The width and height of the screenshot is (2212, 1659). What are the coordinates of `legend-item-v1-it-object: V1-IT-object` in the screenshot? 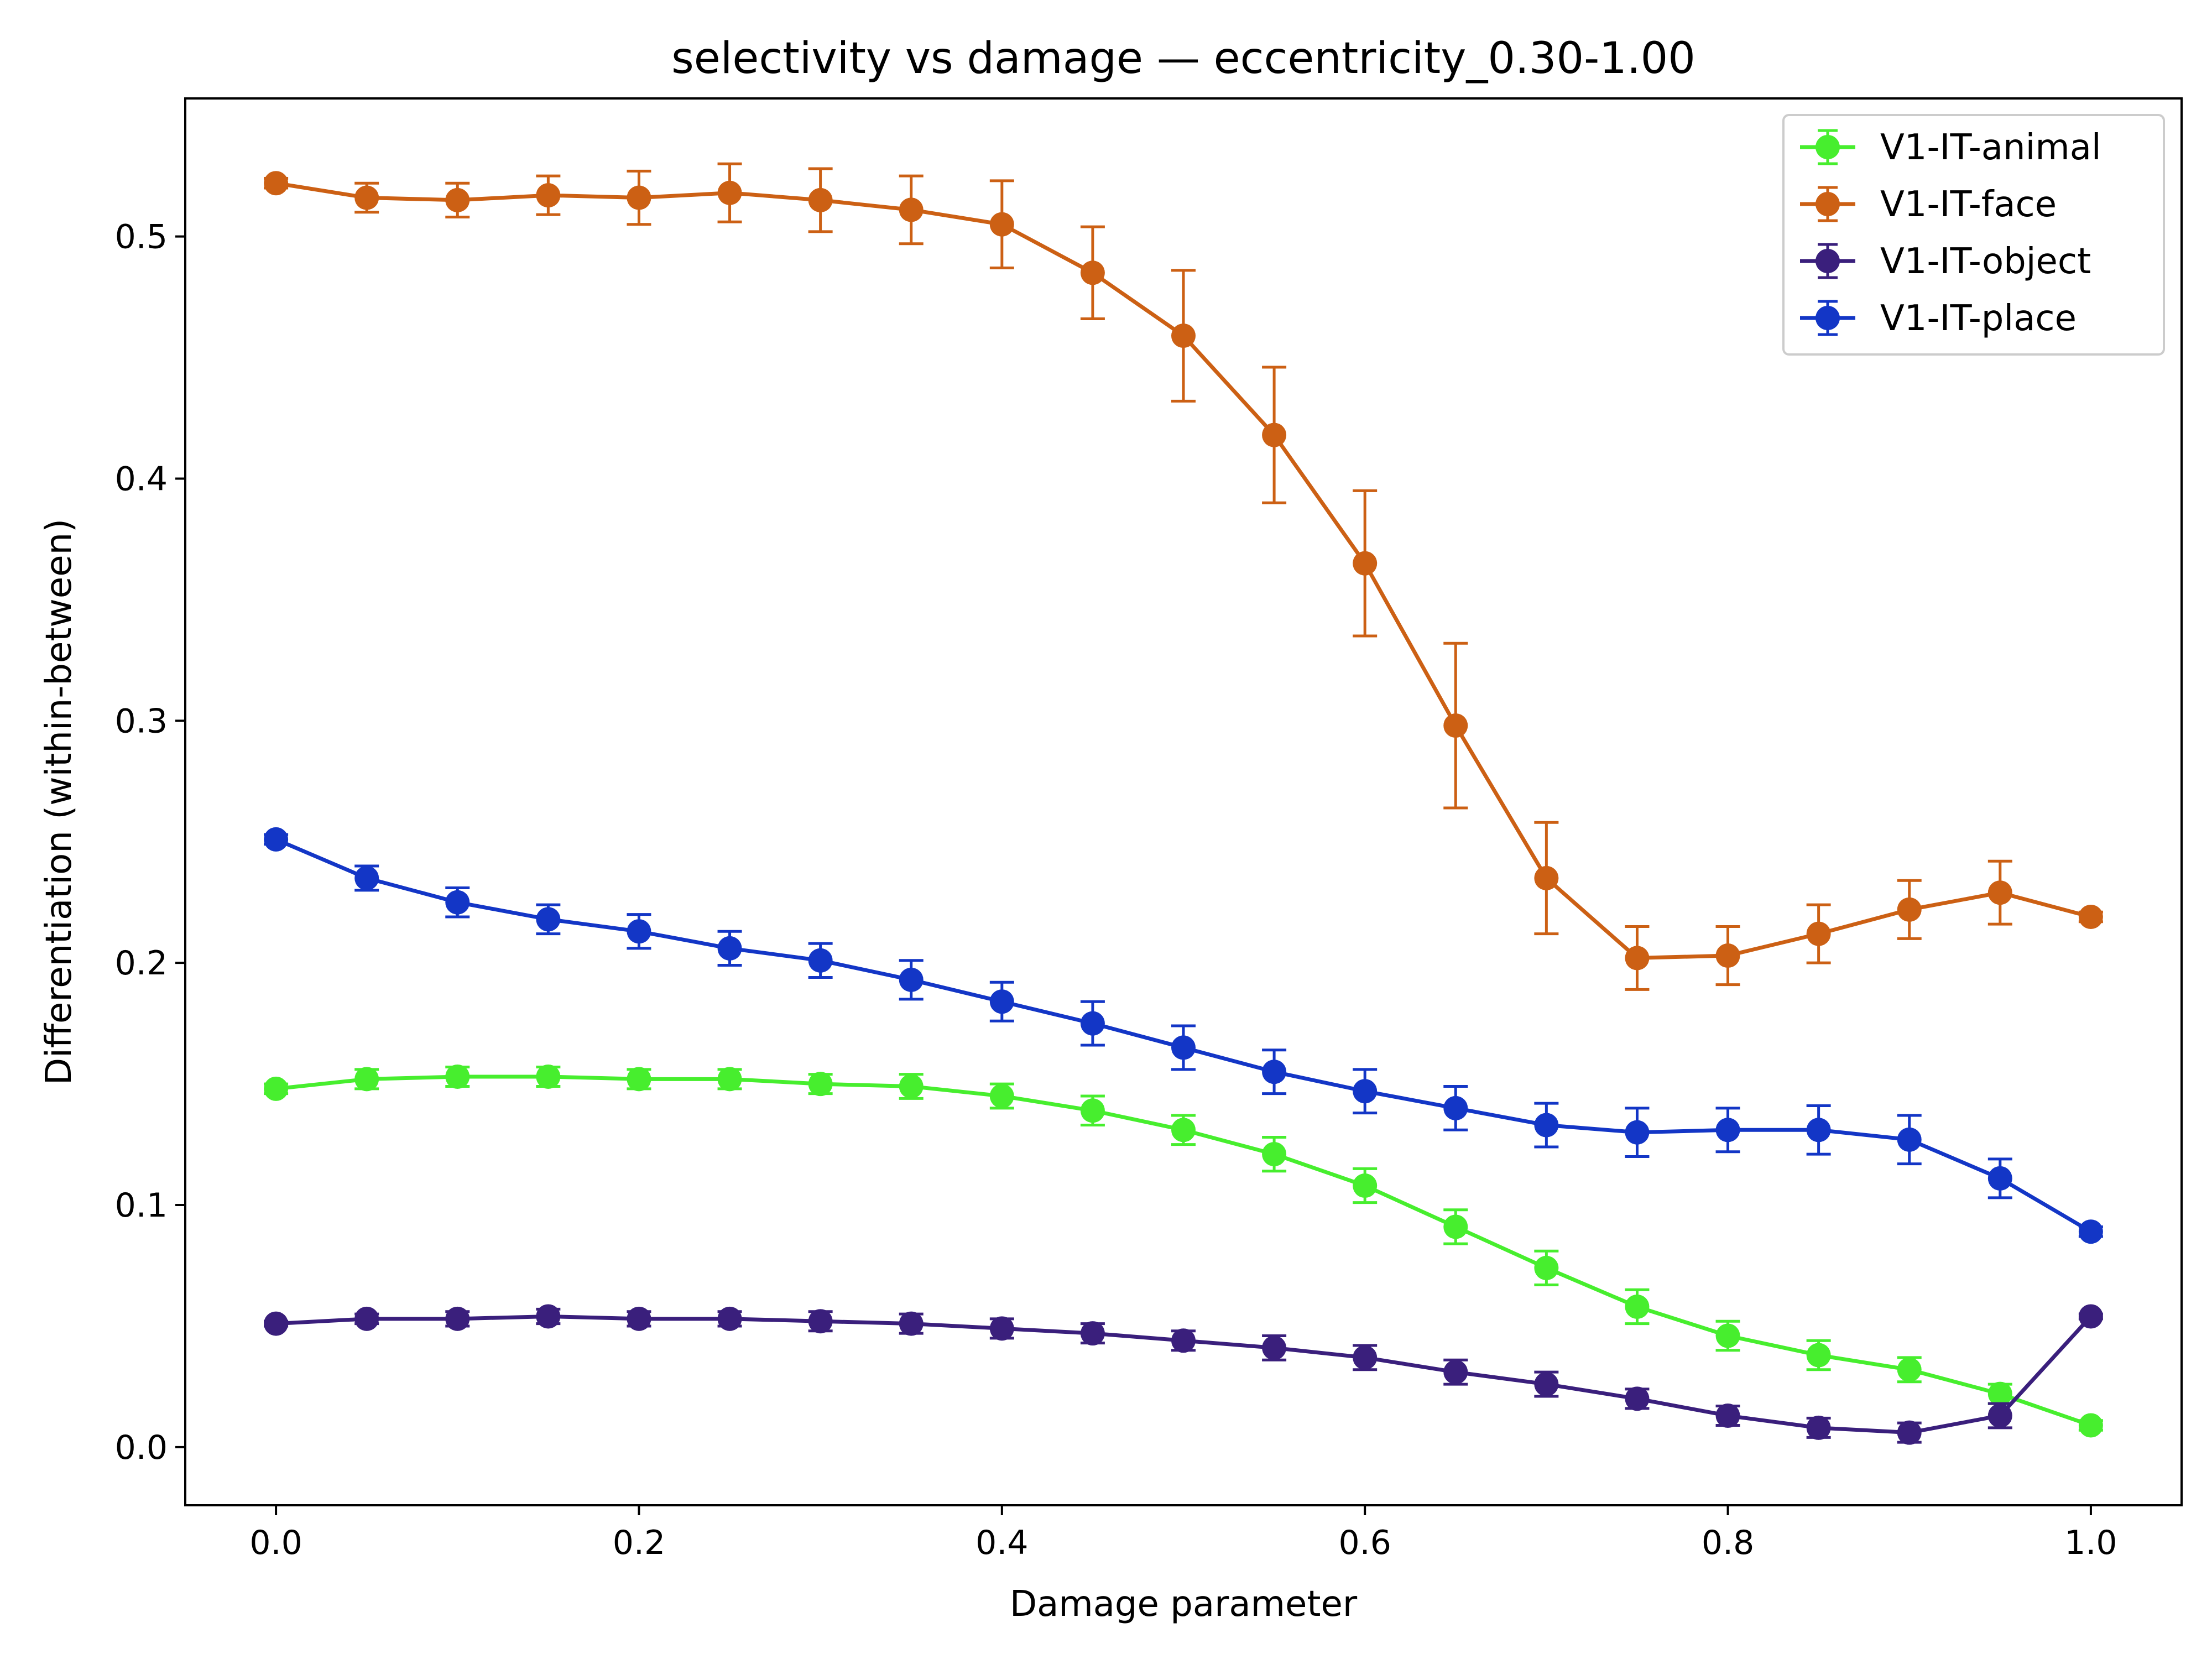 It's located at (1946, 261).